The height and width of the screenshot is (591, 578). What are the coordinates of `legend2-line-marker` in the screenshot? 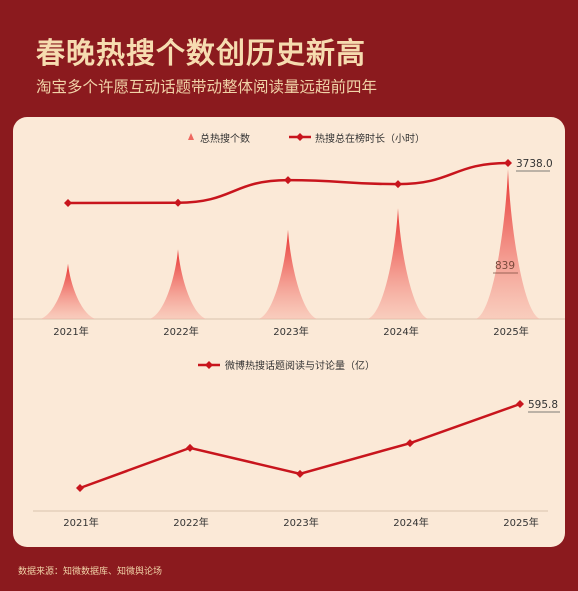 It's located at (209, 365).